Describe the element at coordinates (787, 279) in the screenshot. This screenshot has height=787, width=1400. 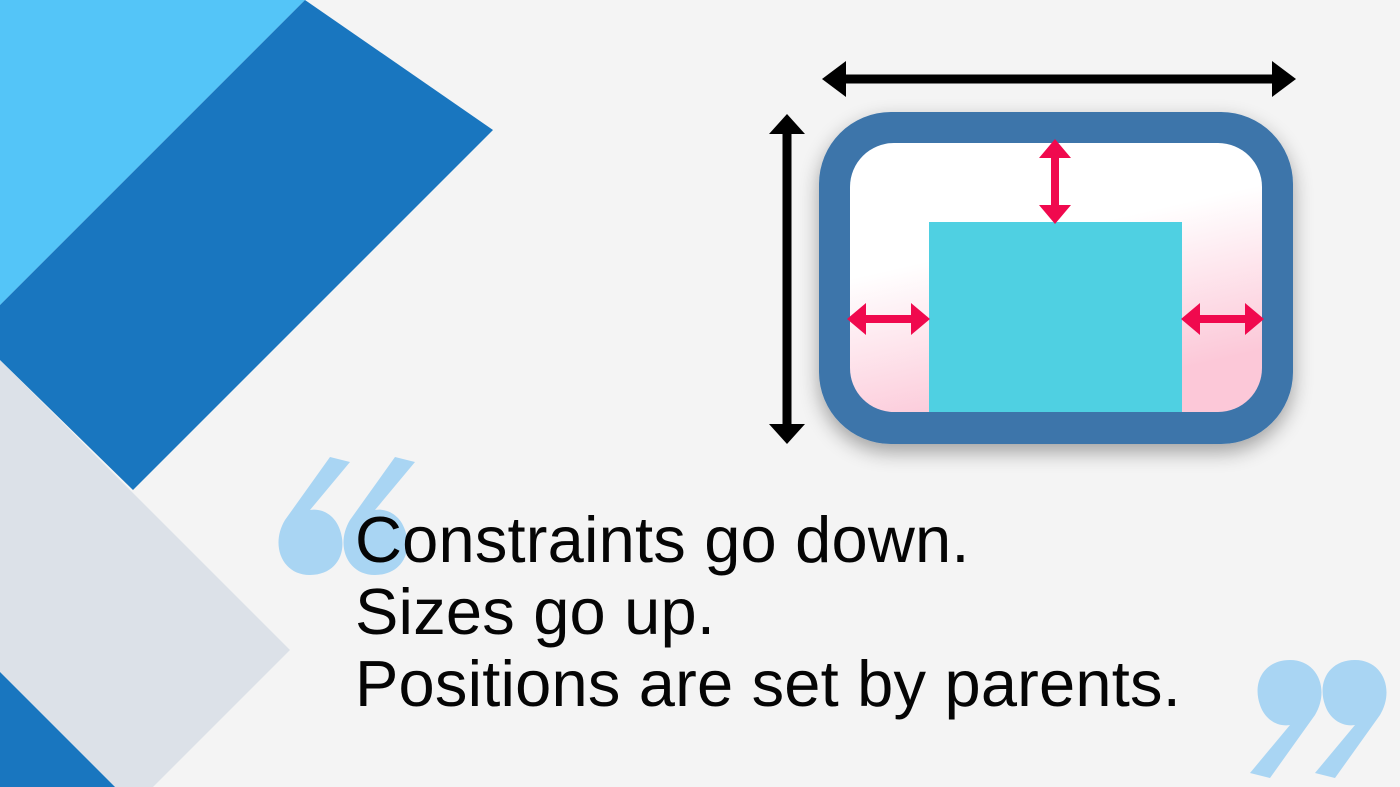
I see `double-arrow-vertical-icon` at that location.